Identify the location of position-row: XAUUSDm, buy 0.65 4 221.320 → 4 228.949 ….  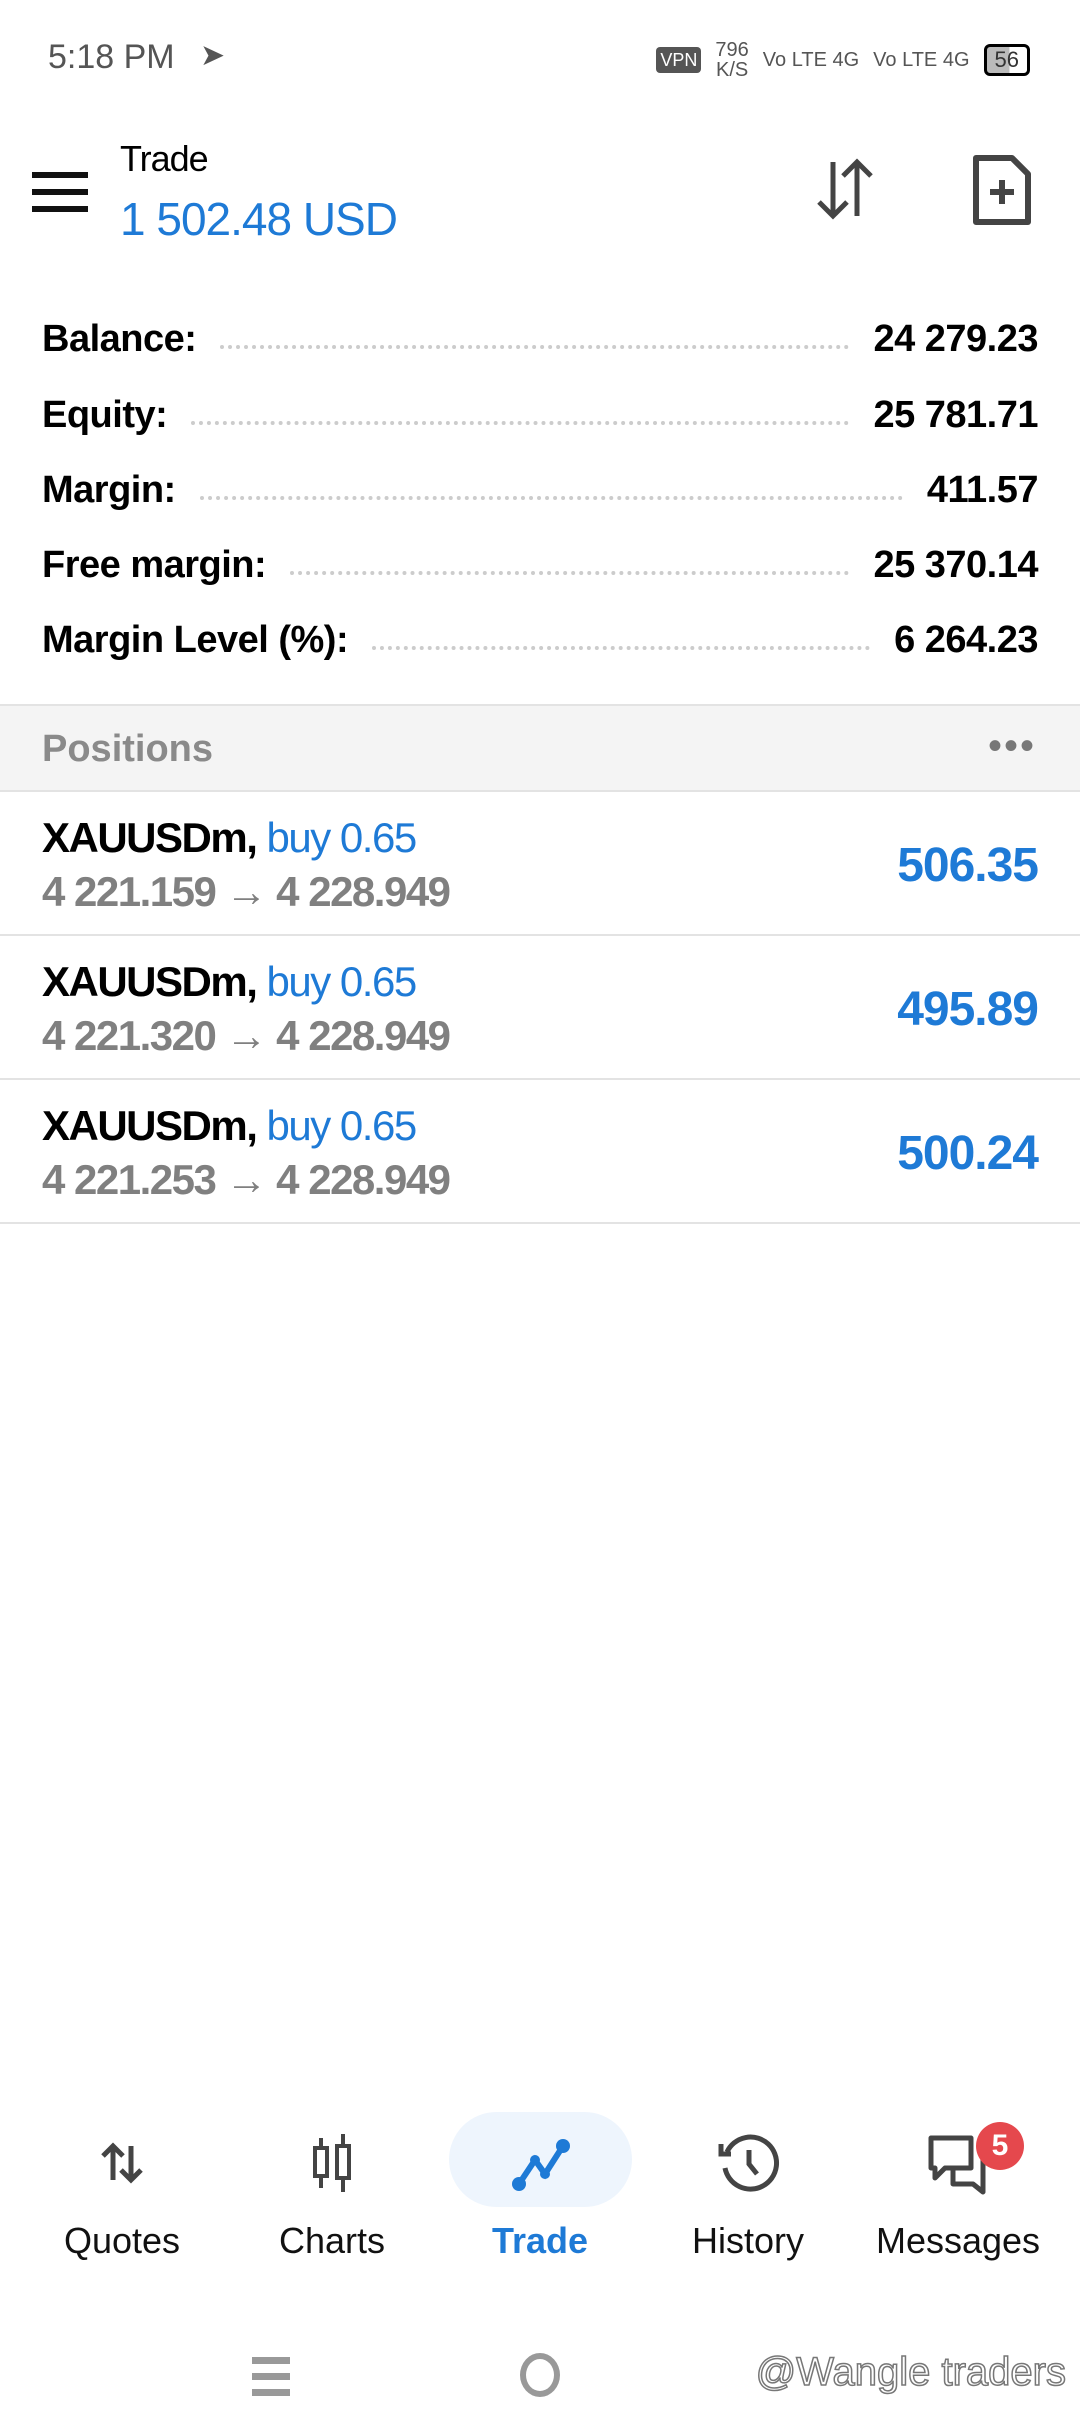
(540, 1008).